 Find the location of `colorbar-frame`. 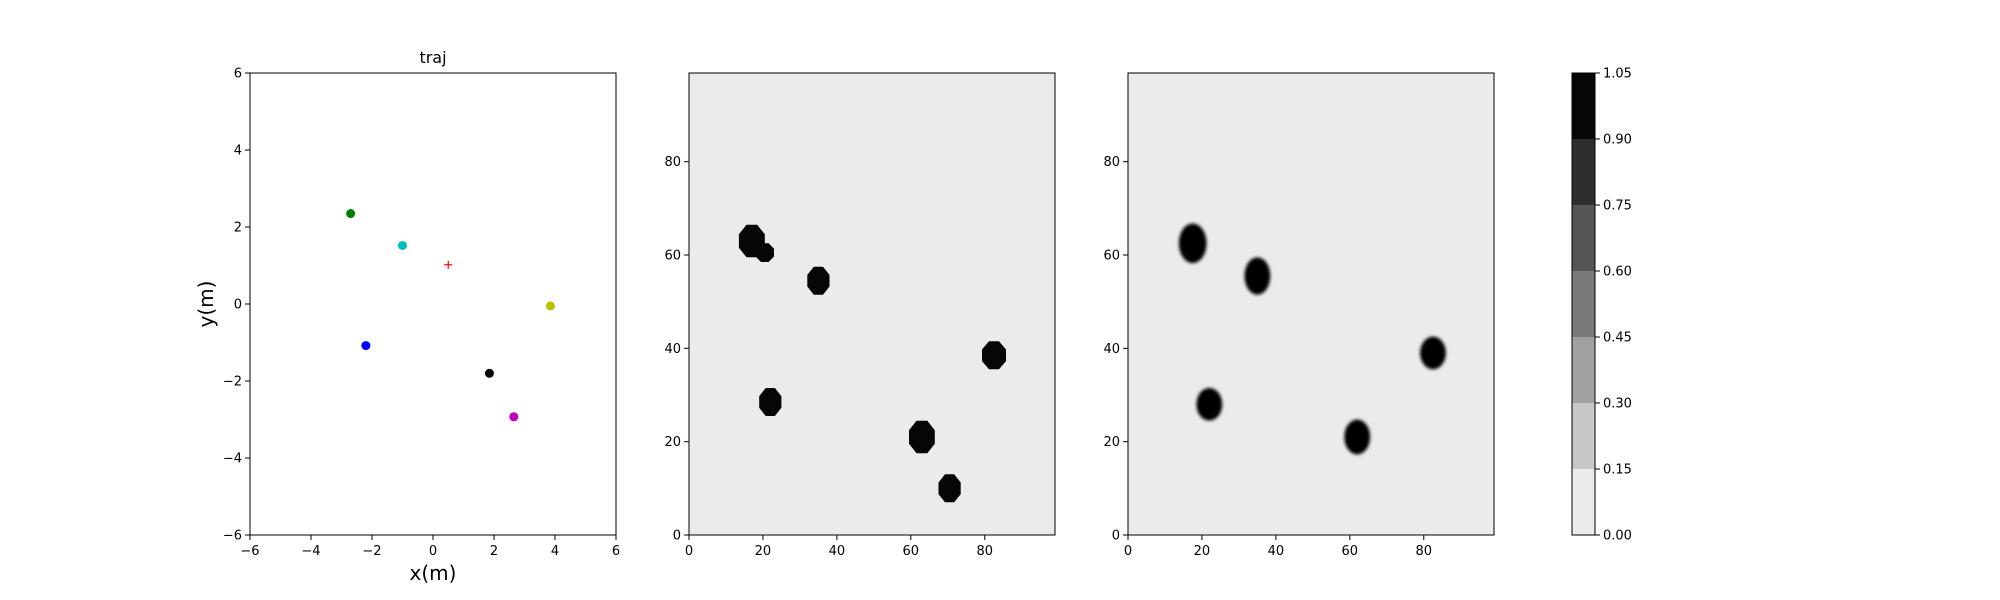

colorbar-frame is located at coordinates (1583, 304).